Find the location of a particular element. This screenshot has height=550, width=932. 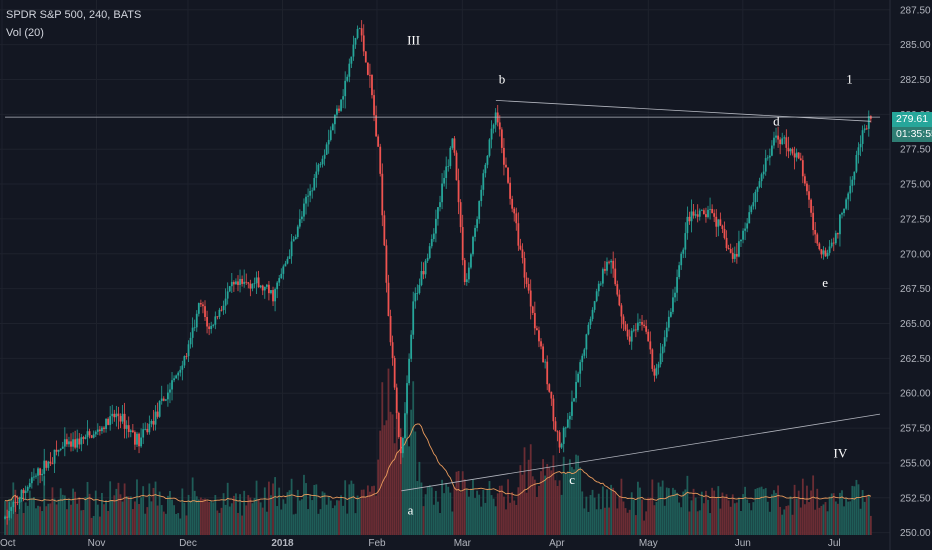

wave-label: a is located at coordinates (411, 510).